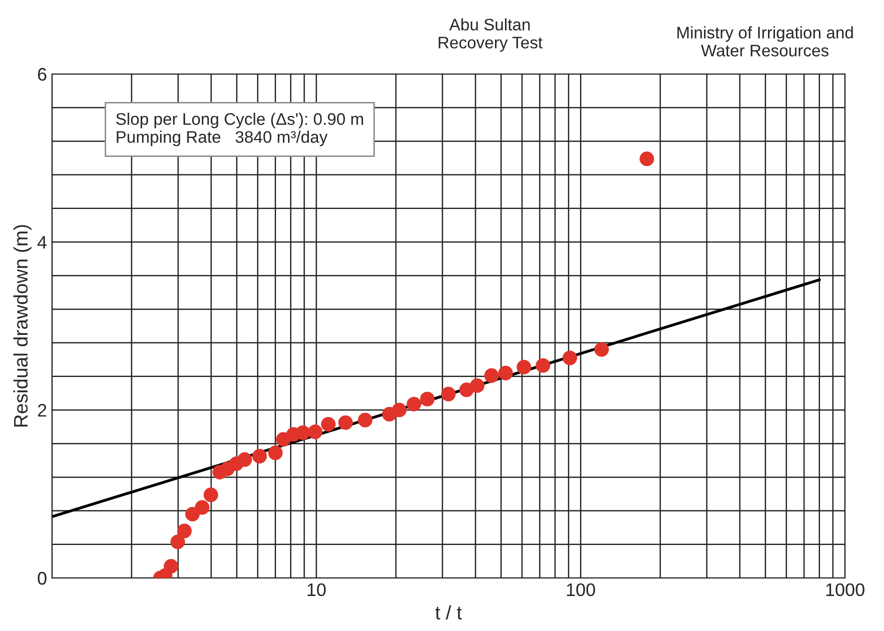 The image size is (884, 631). Describe the element at coordinates (581, 589) in the screenshot. I see `x-tick-label: 100` at that location.